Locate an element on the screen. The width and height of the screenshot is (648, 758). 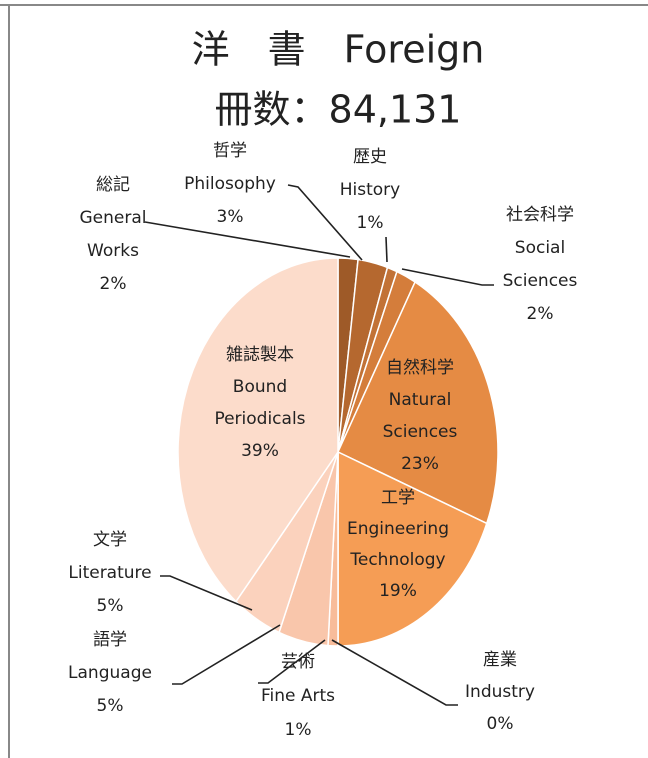
slice-label: 文学 is located at coordinates (110, 540).